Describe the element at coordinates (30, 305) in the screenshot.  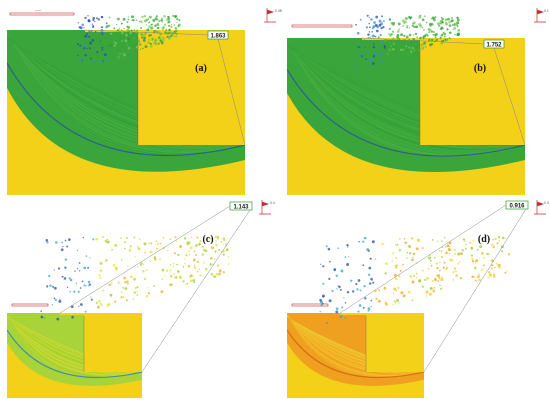
I see `width-marker-c` at that location.